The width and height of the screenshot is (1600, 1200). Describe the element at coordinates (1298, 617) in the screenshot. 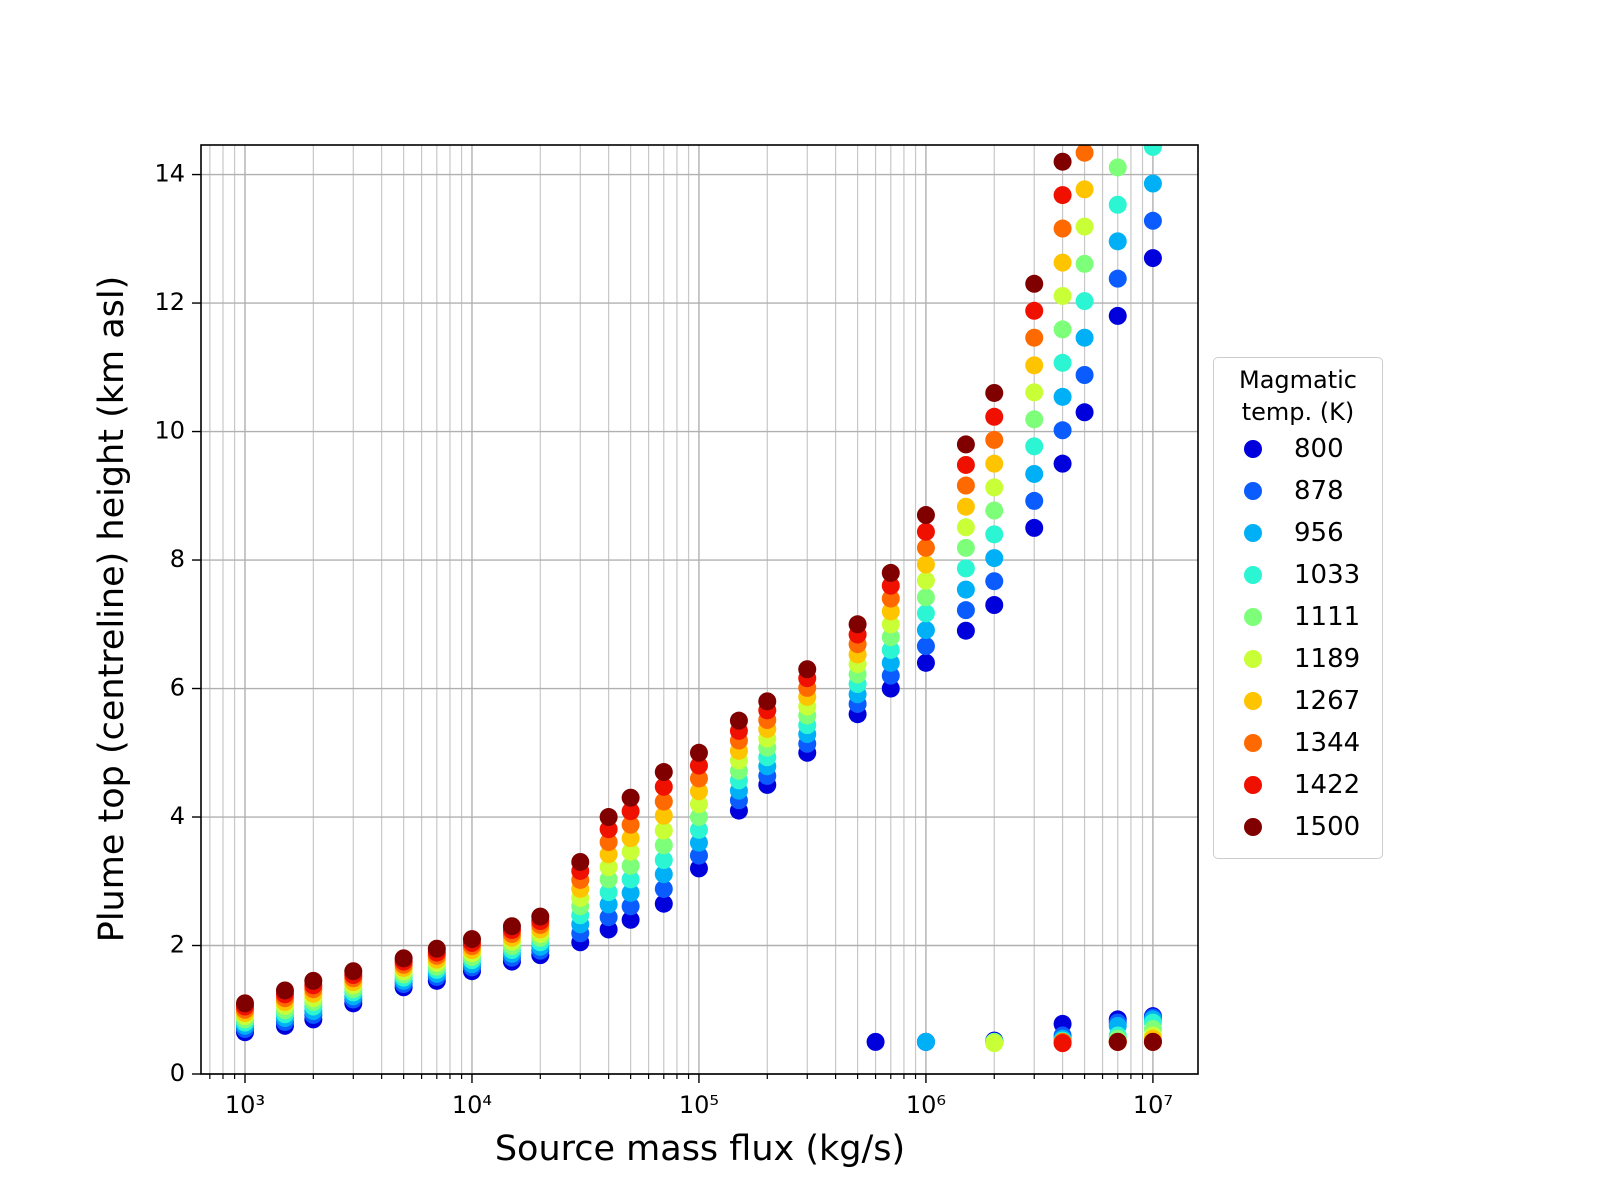

I see `legend-entry: 1111` at that location.